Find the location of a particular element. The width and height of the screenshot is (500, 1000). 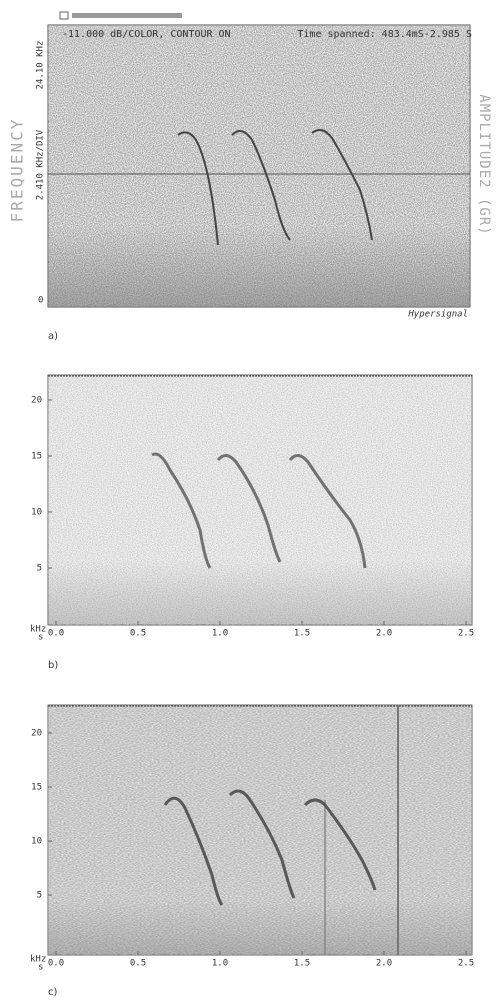

credit: Hypersignal is located at coordinates (437, 315).